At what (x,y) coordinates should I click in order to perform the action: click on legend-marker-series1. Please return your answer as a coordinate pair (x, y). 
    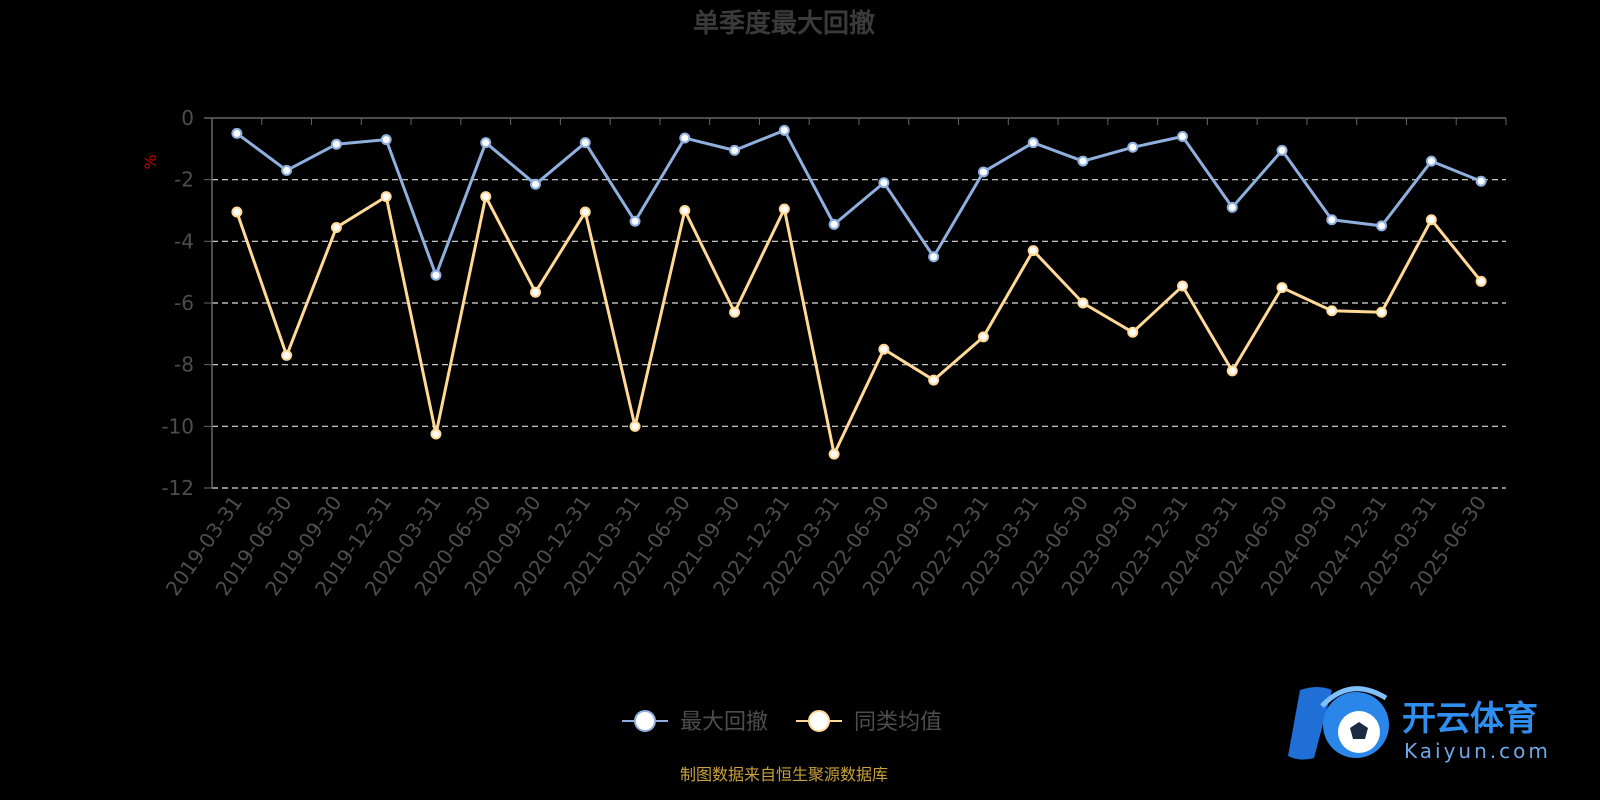
    Looking at the image, I should click on (645, 721).